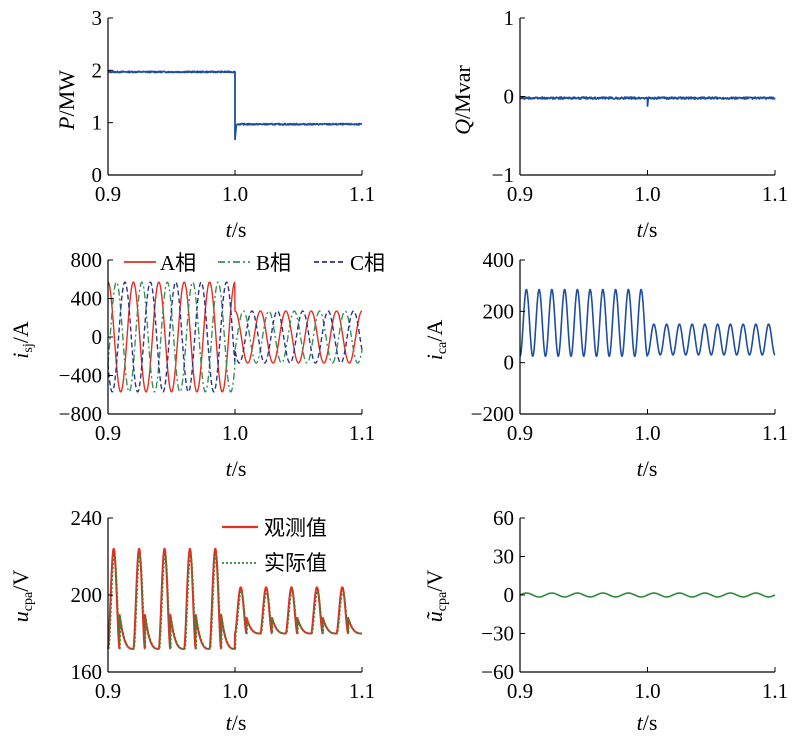  I want to click on x-axis-label-uerr: t/s, so click(647, 722).